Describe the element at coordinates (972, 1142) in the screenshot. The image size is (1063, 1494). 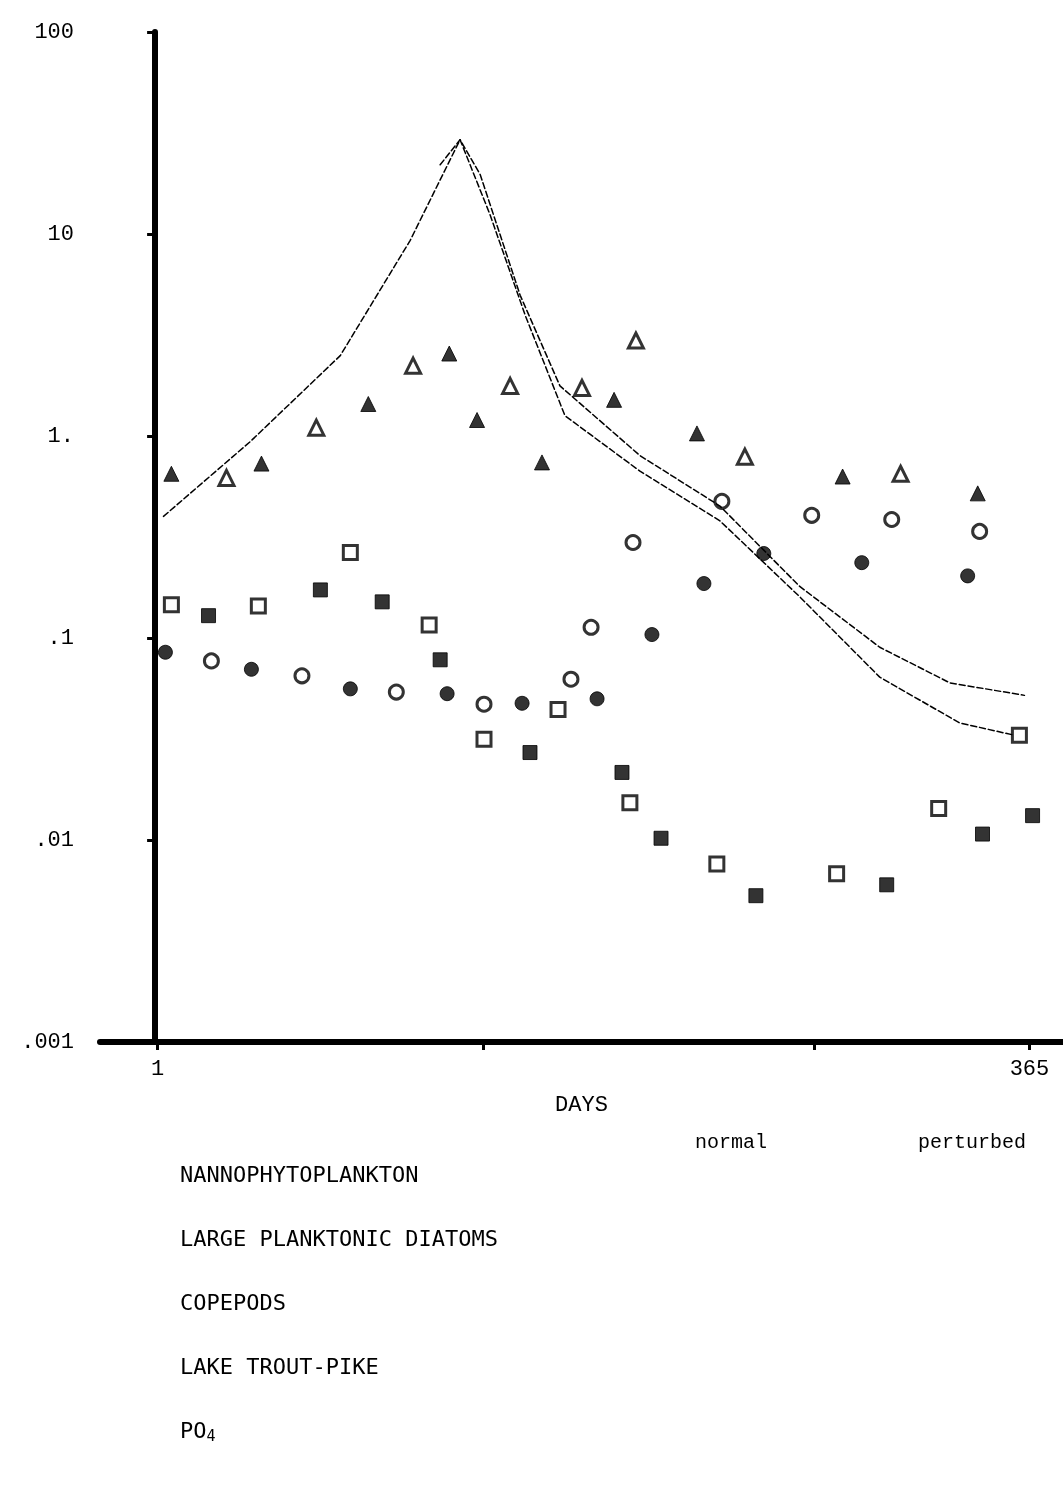
I see `text: perturbed` at that location.